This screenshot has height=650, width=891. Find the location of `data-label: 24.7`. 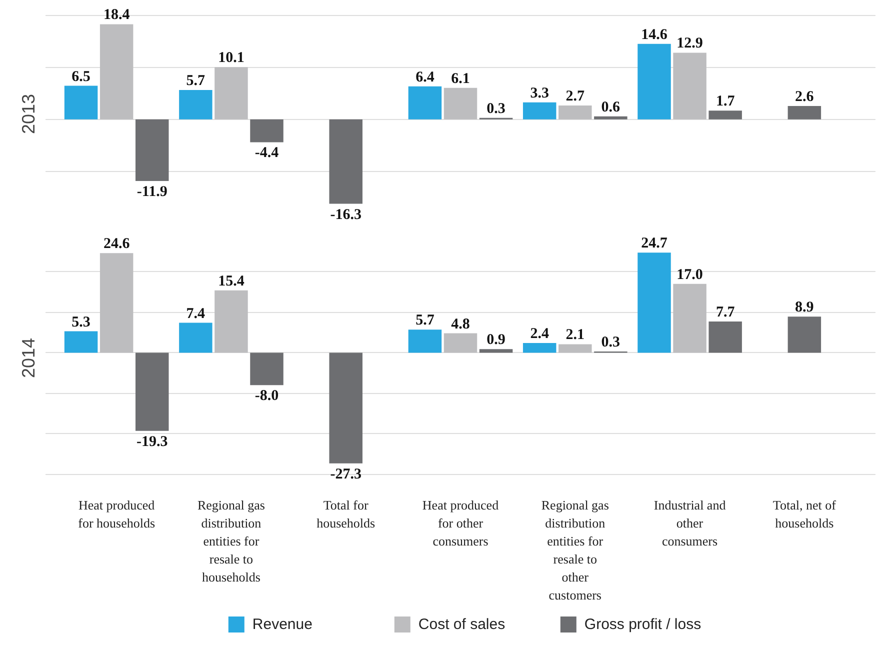

data-label: 24.7 is located at coordinates (654, 244).